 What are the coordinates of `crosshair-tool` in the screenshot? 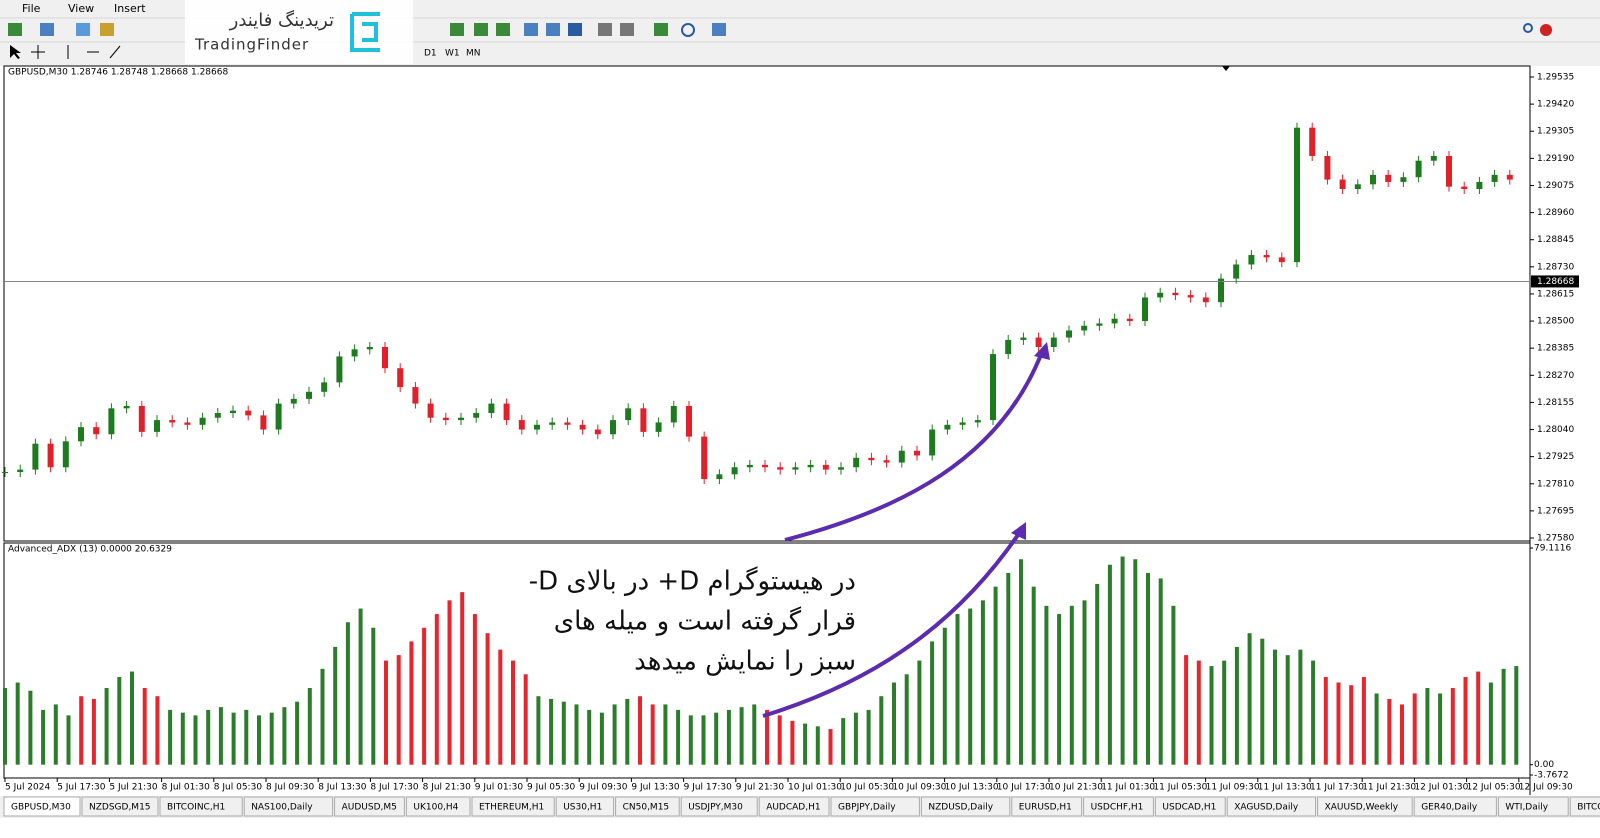 It's located at (38, 52).